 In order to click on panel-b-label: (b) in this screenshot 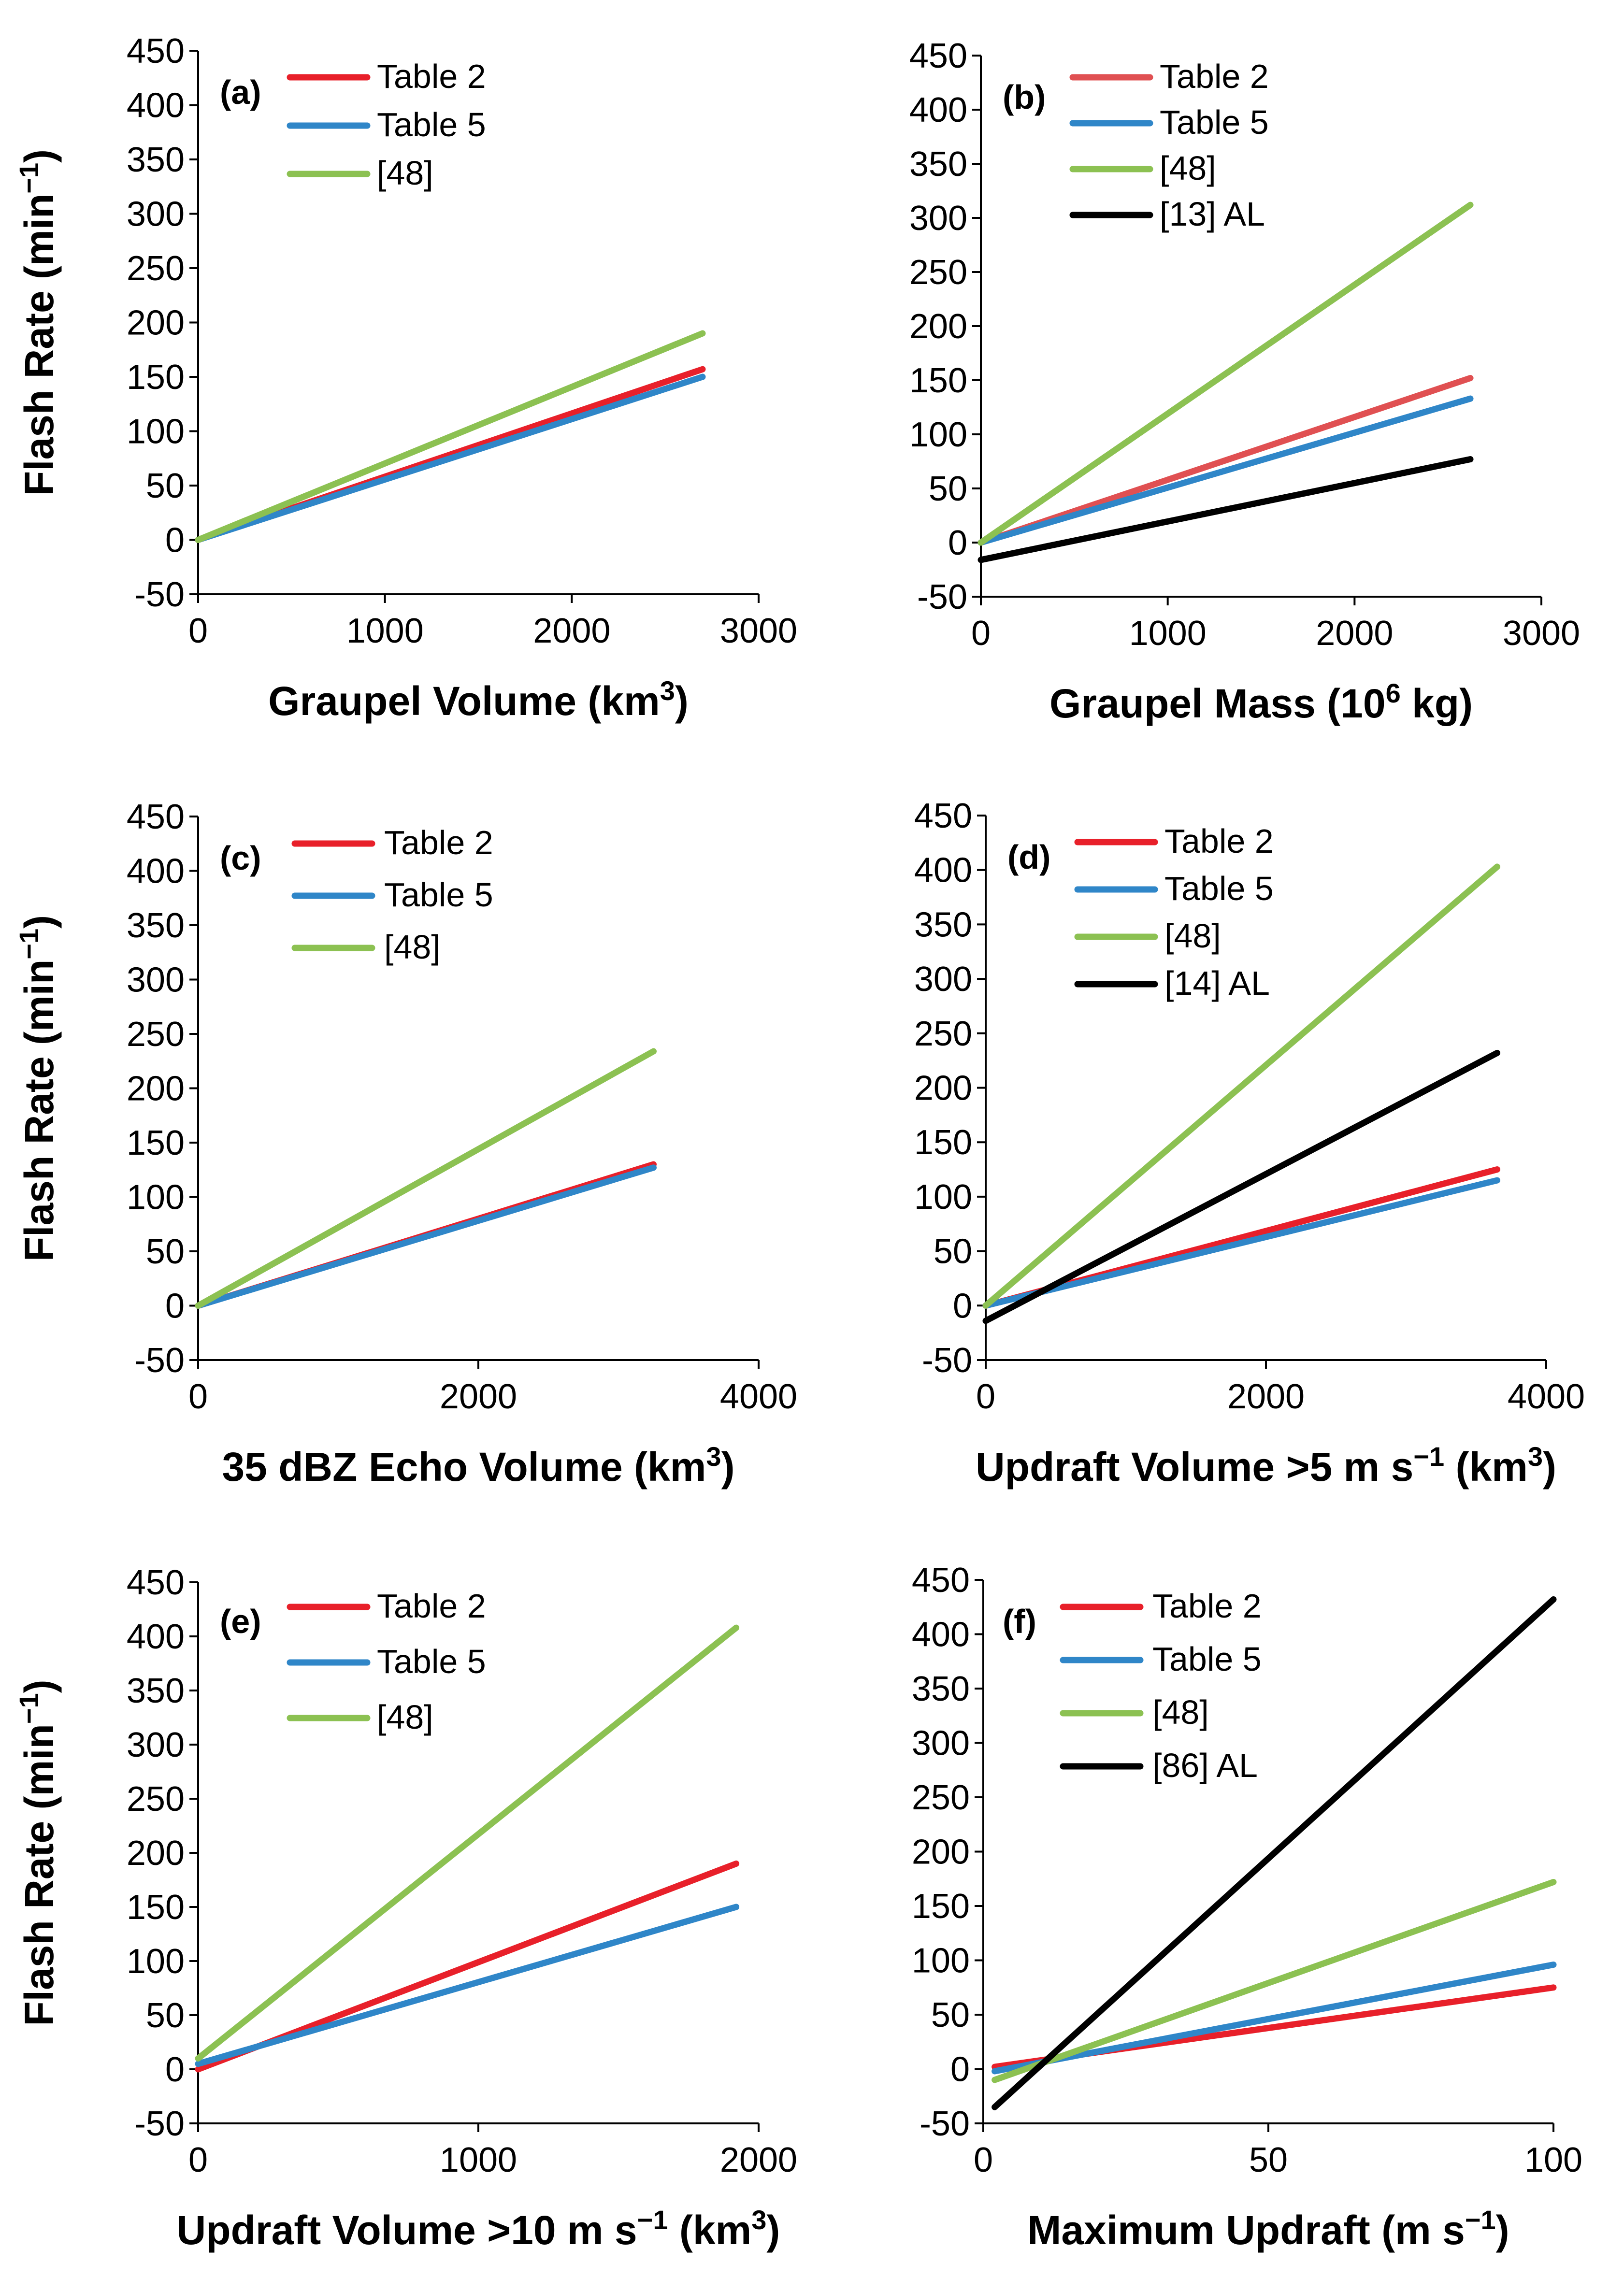, I will do `click(1024, 97)`.